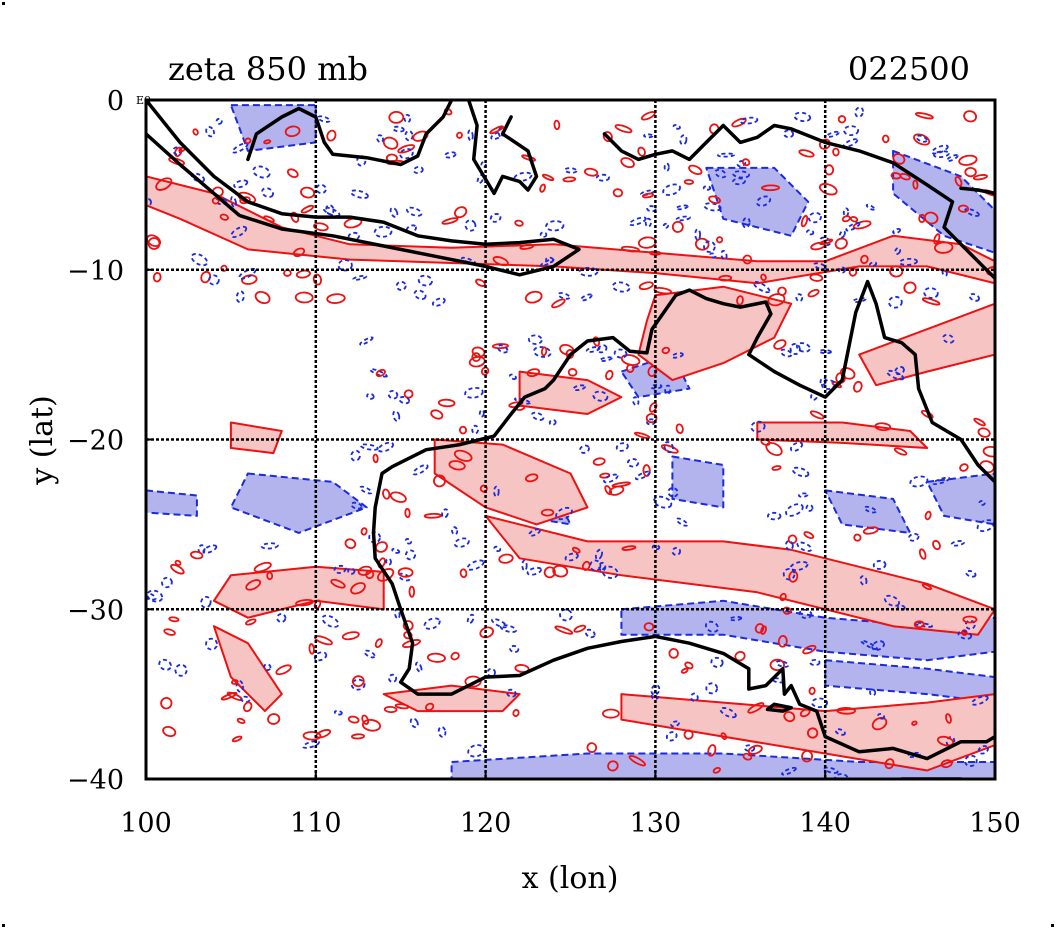 The image size is (1056, 929). Describe the element at coordinates (995, 823) in the screenshot. I see `x-tick-label: 150` at that location.